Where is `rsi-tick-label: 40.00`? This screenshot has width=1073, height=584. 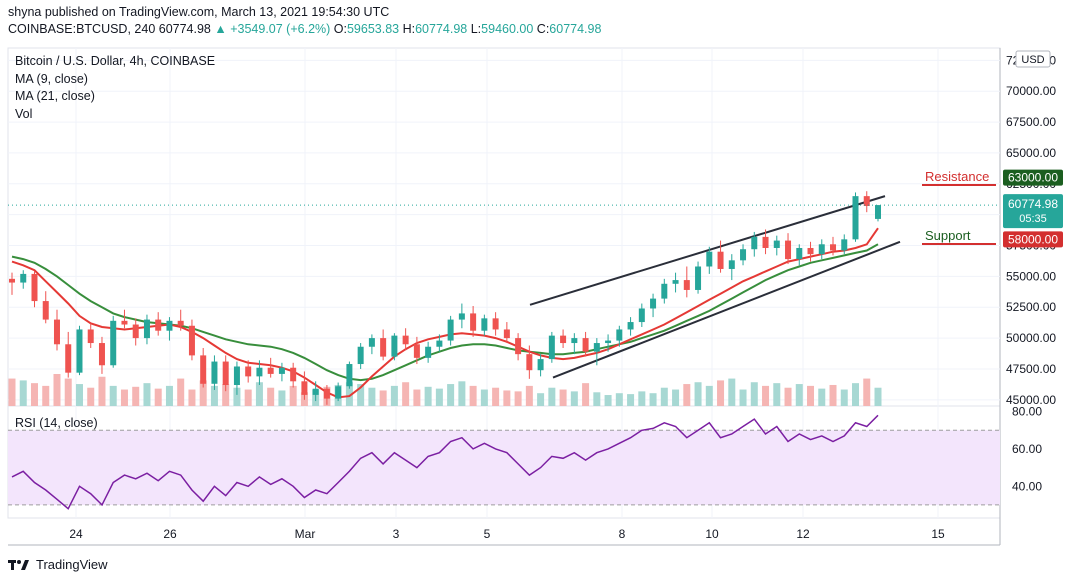
rsi-tick-label: 40.00 is located at coordinates (1027, 486).